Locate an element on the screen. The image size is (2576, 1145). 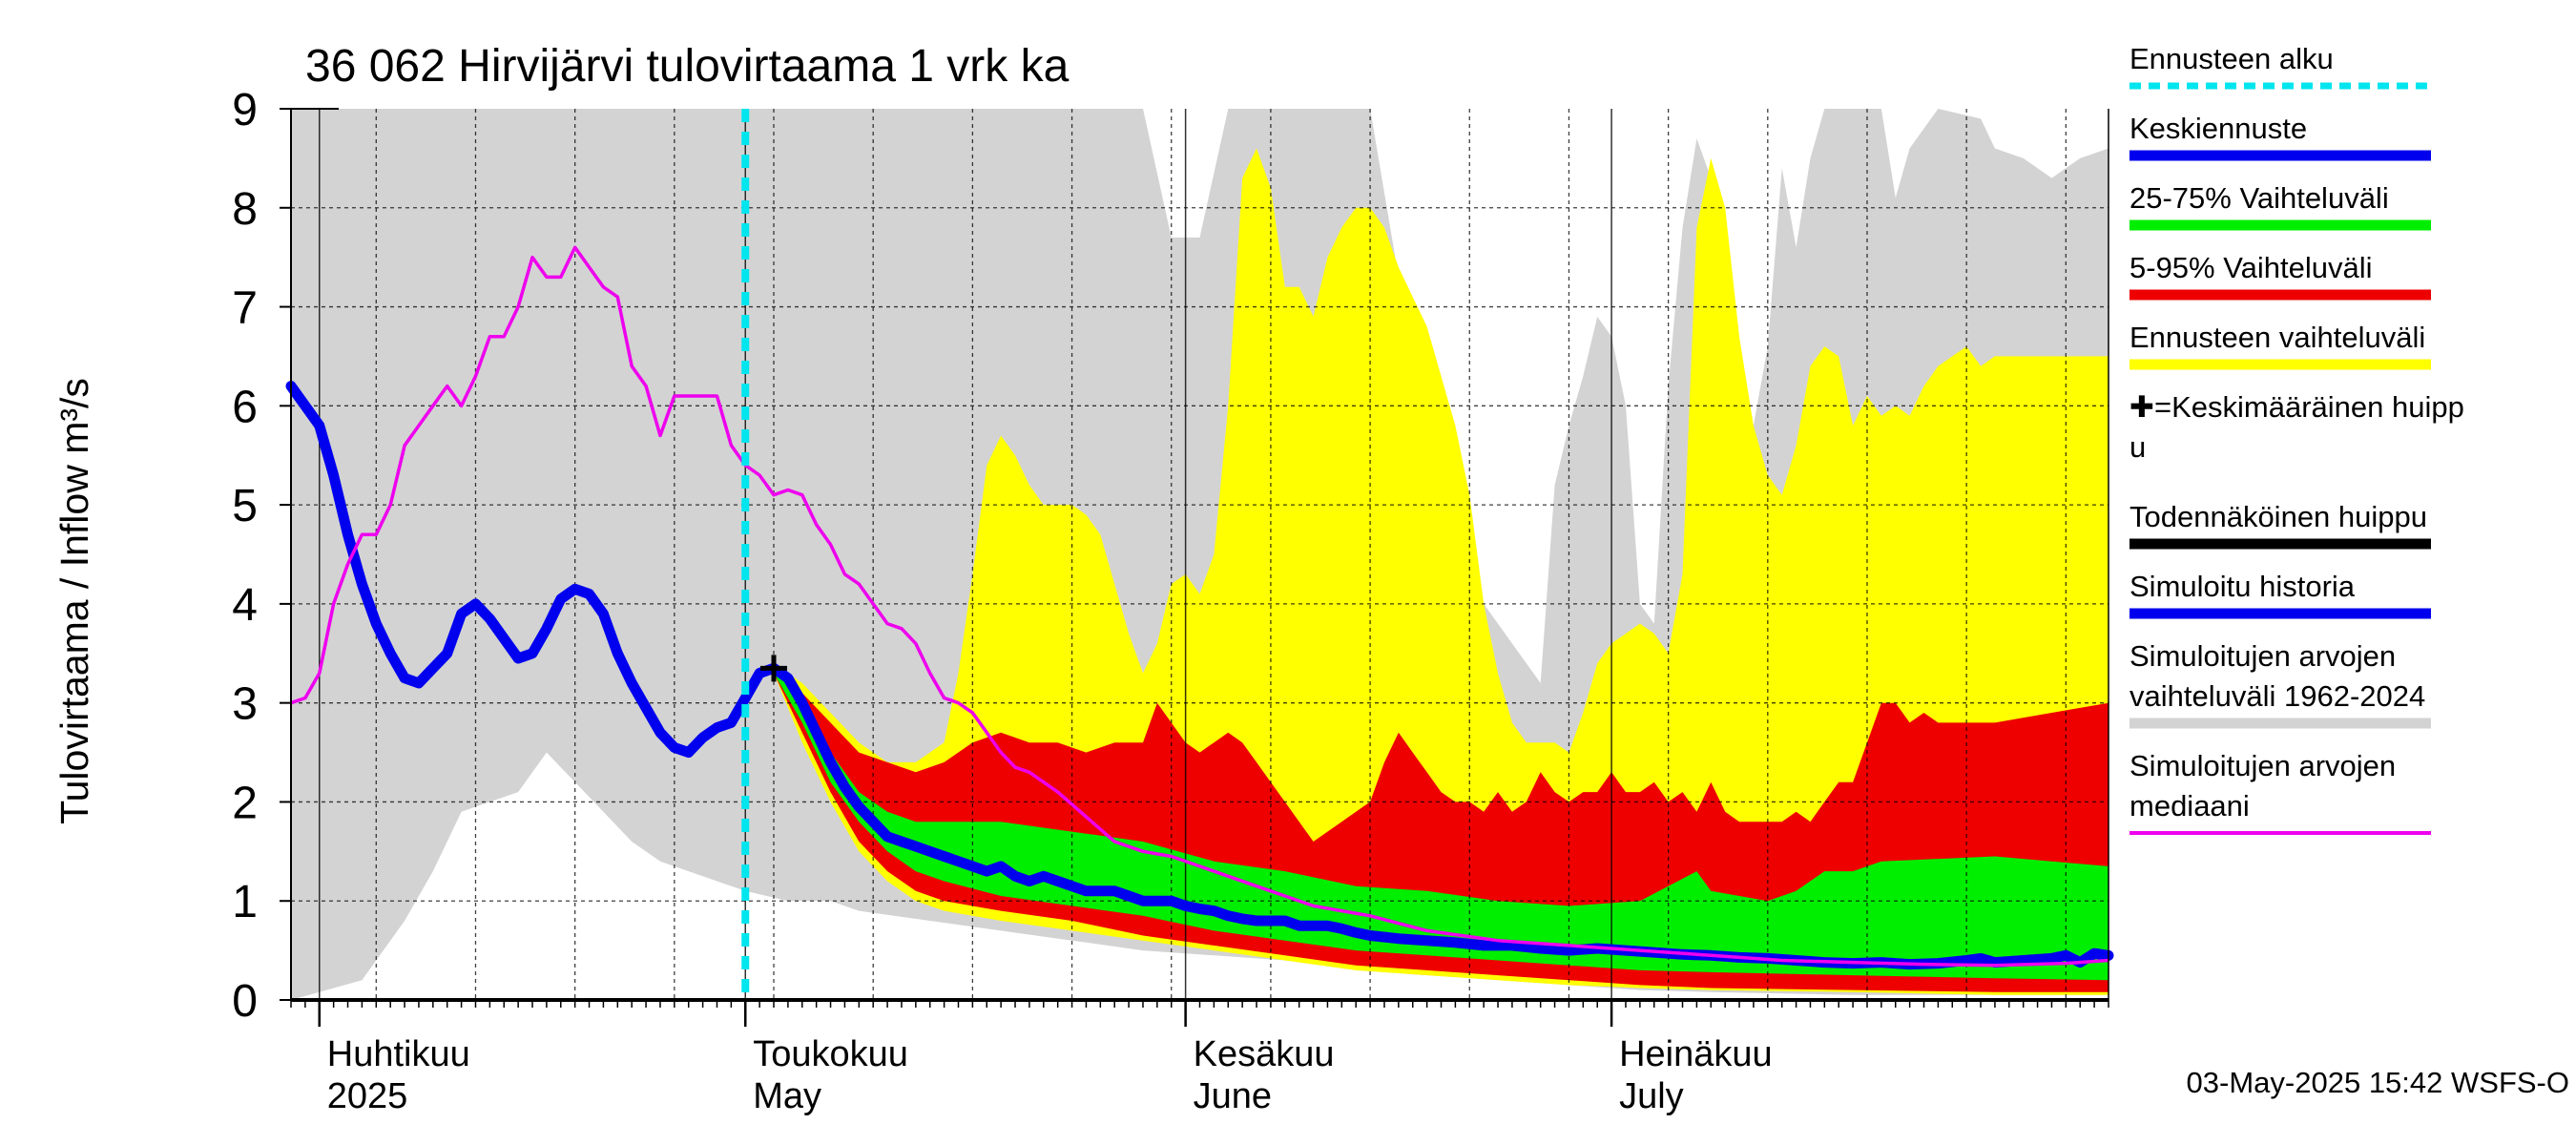
mean-peak-marker is located at coordinates (774, 668).